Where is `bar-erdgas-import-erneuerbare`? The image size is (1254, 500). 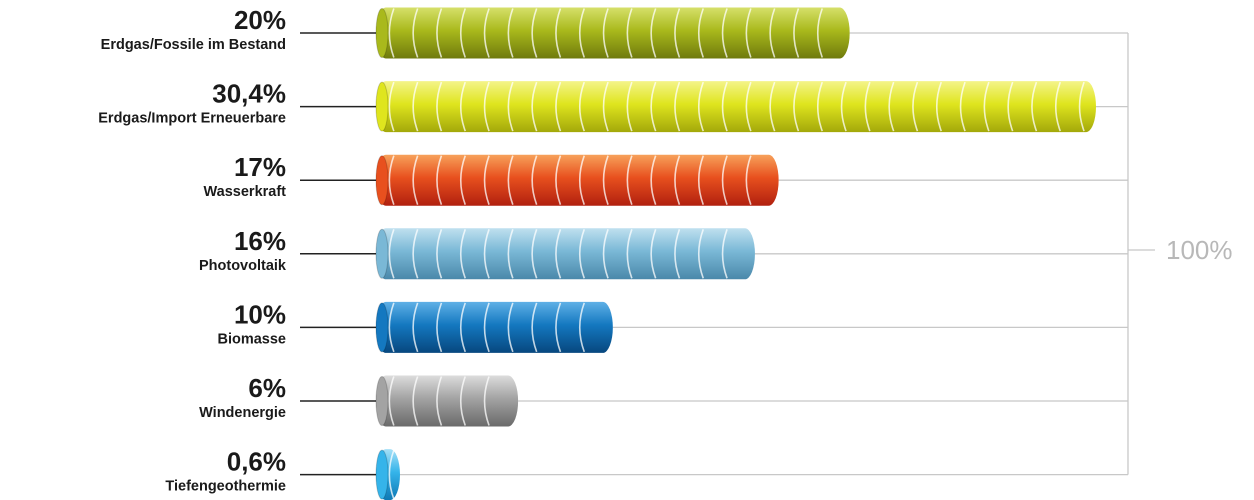 bar-erdgas-import-erneuerbare is located at coordinates (735, 107).